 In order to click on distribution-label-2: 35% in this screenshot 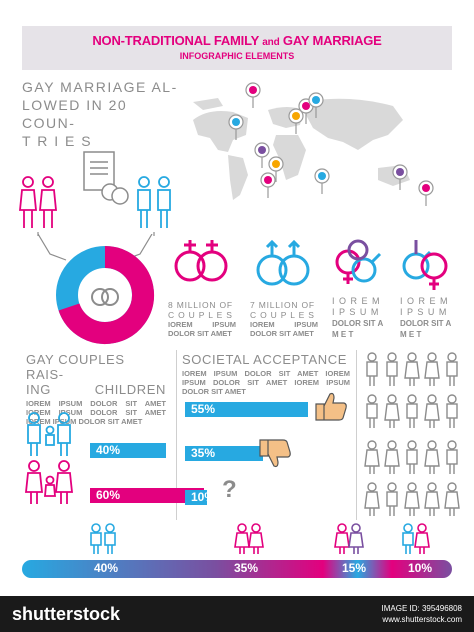, I will do `click(246, 568)`.